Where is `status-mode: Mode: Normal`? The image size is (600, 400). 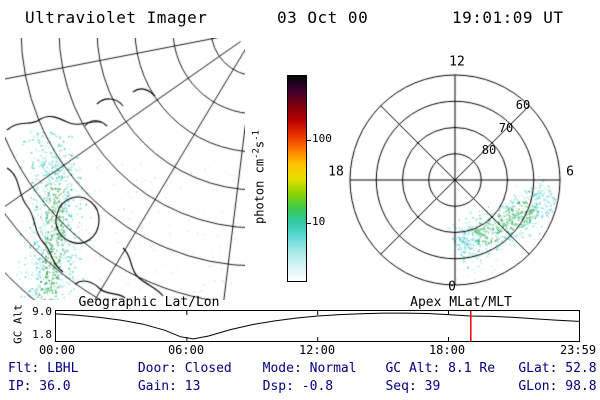 status-mode: Mode: Normal is located at coordinates (309, 368).